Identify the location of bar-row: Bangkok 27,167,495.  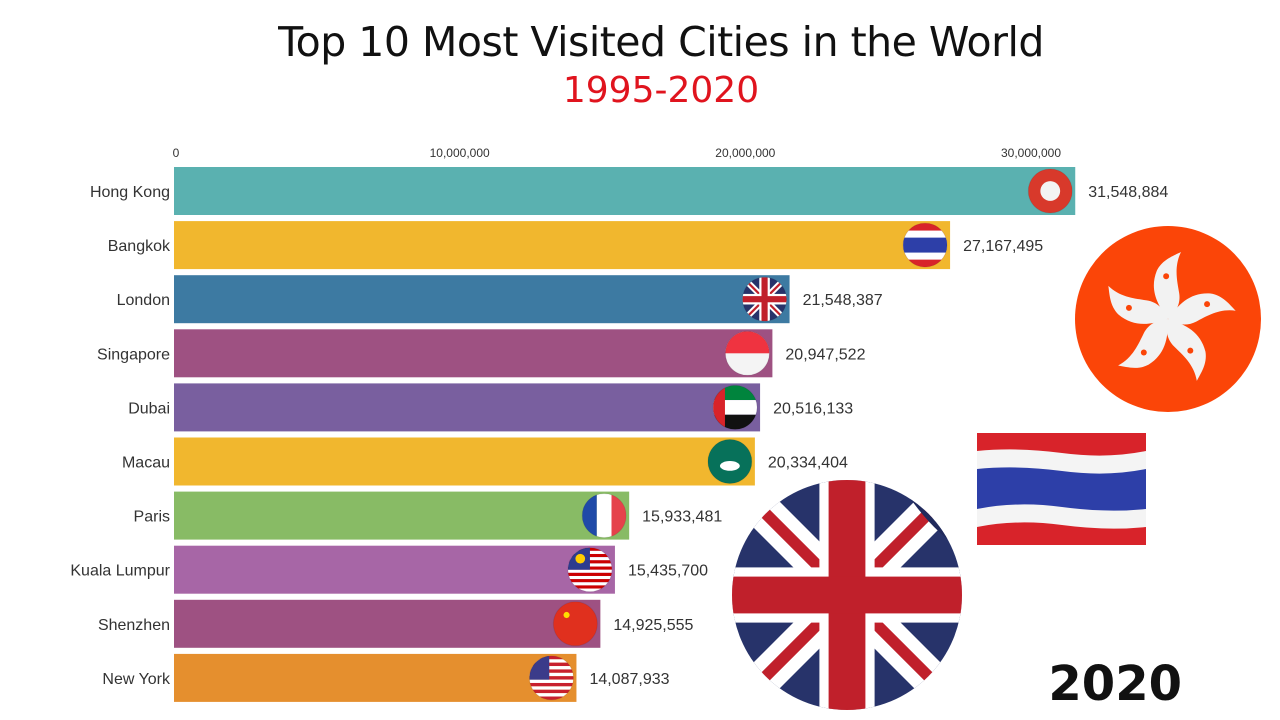
(575, 245).